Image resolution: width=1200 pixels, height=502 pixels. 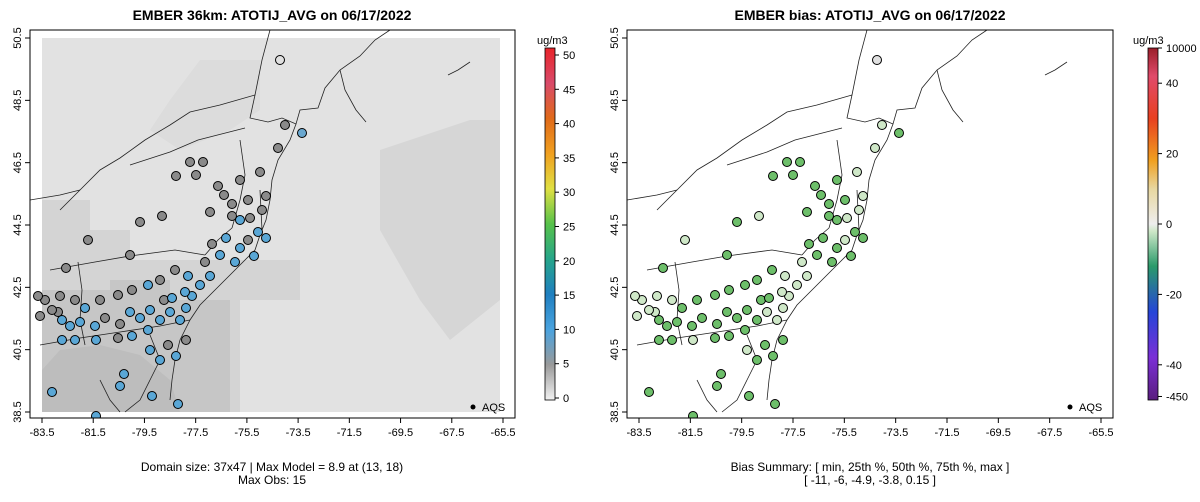 I want to click on right-y-tick-label: 50.5, so click(x=615, y=37).